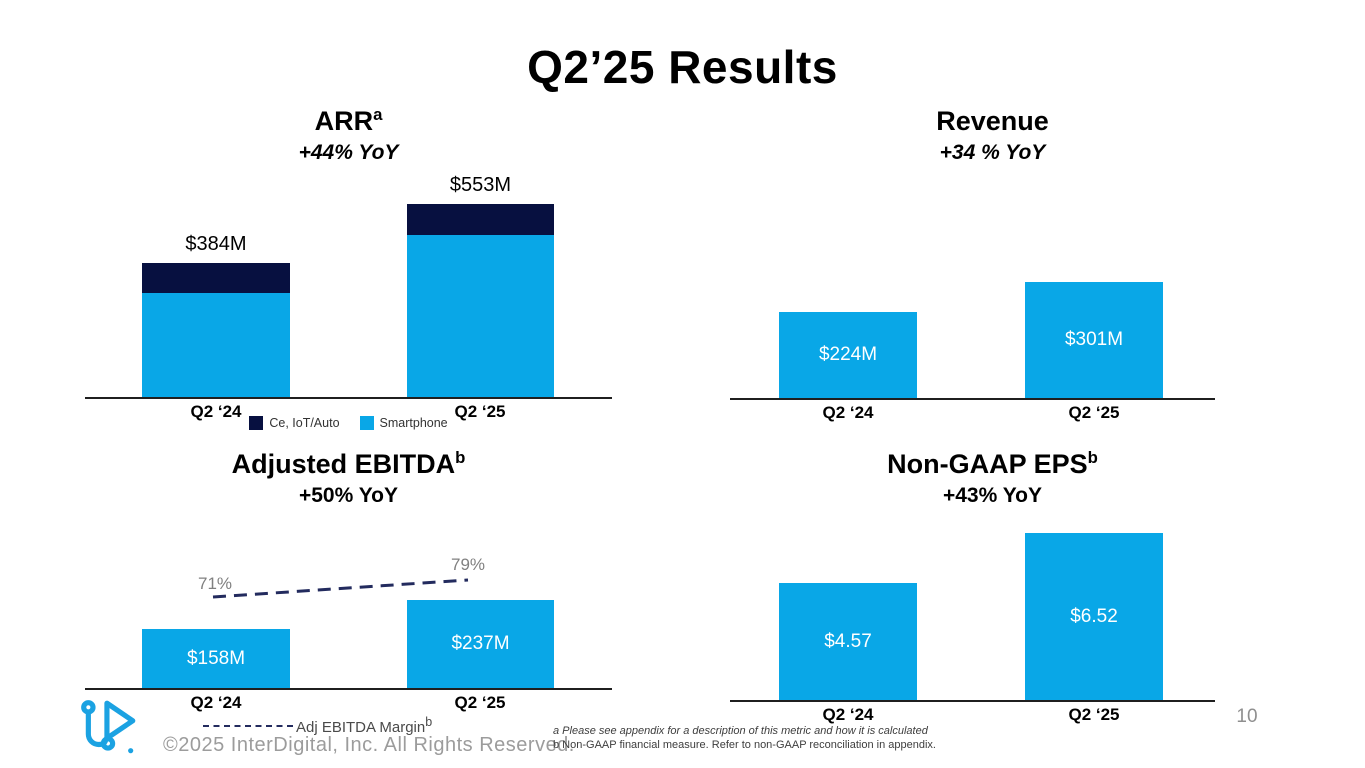 This screenshot has width=1365, height=768. What do you see at coordinates (348, 495) in the screenshot?
I see `ebitda-chart-subtitle: +50% YoY` at bounding box center [348, 495].